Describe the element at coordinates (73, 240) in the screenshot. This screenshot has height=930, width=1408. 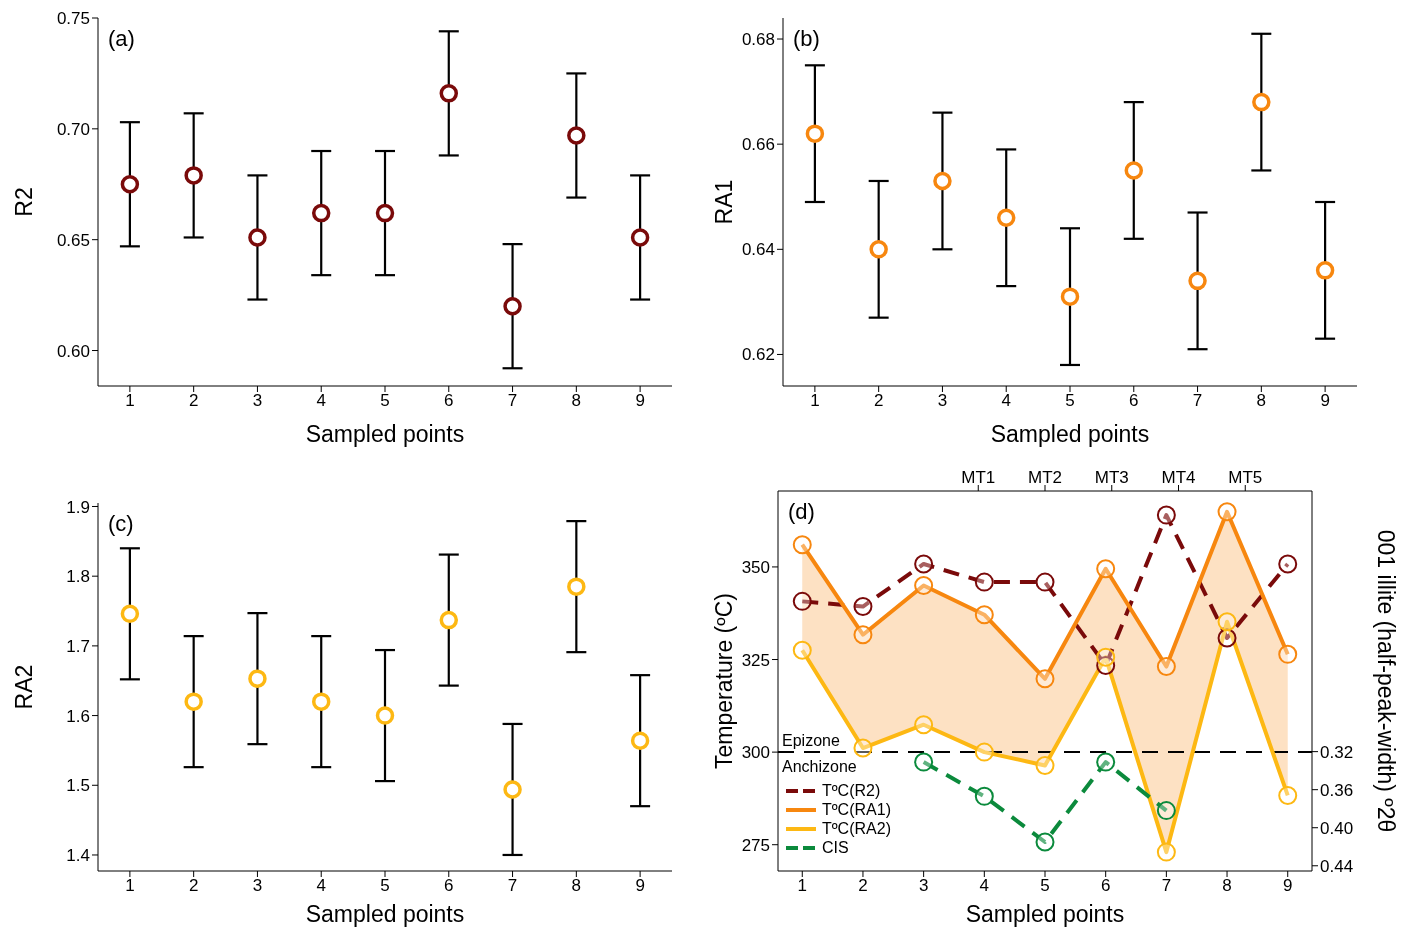
I see `y-tick-label: 0.65` at that location.